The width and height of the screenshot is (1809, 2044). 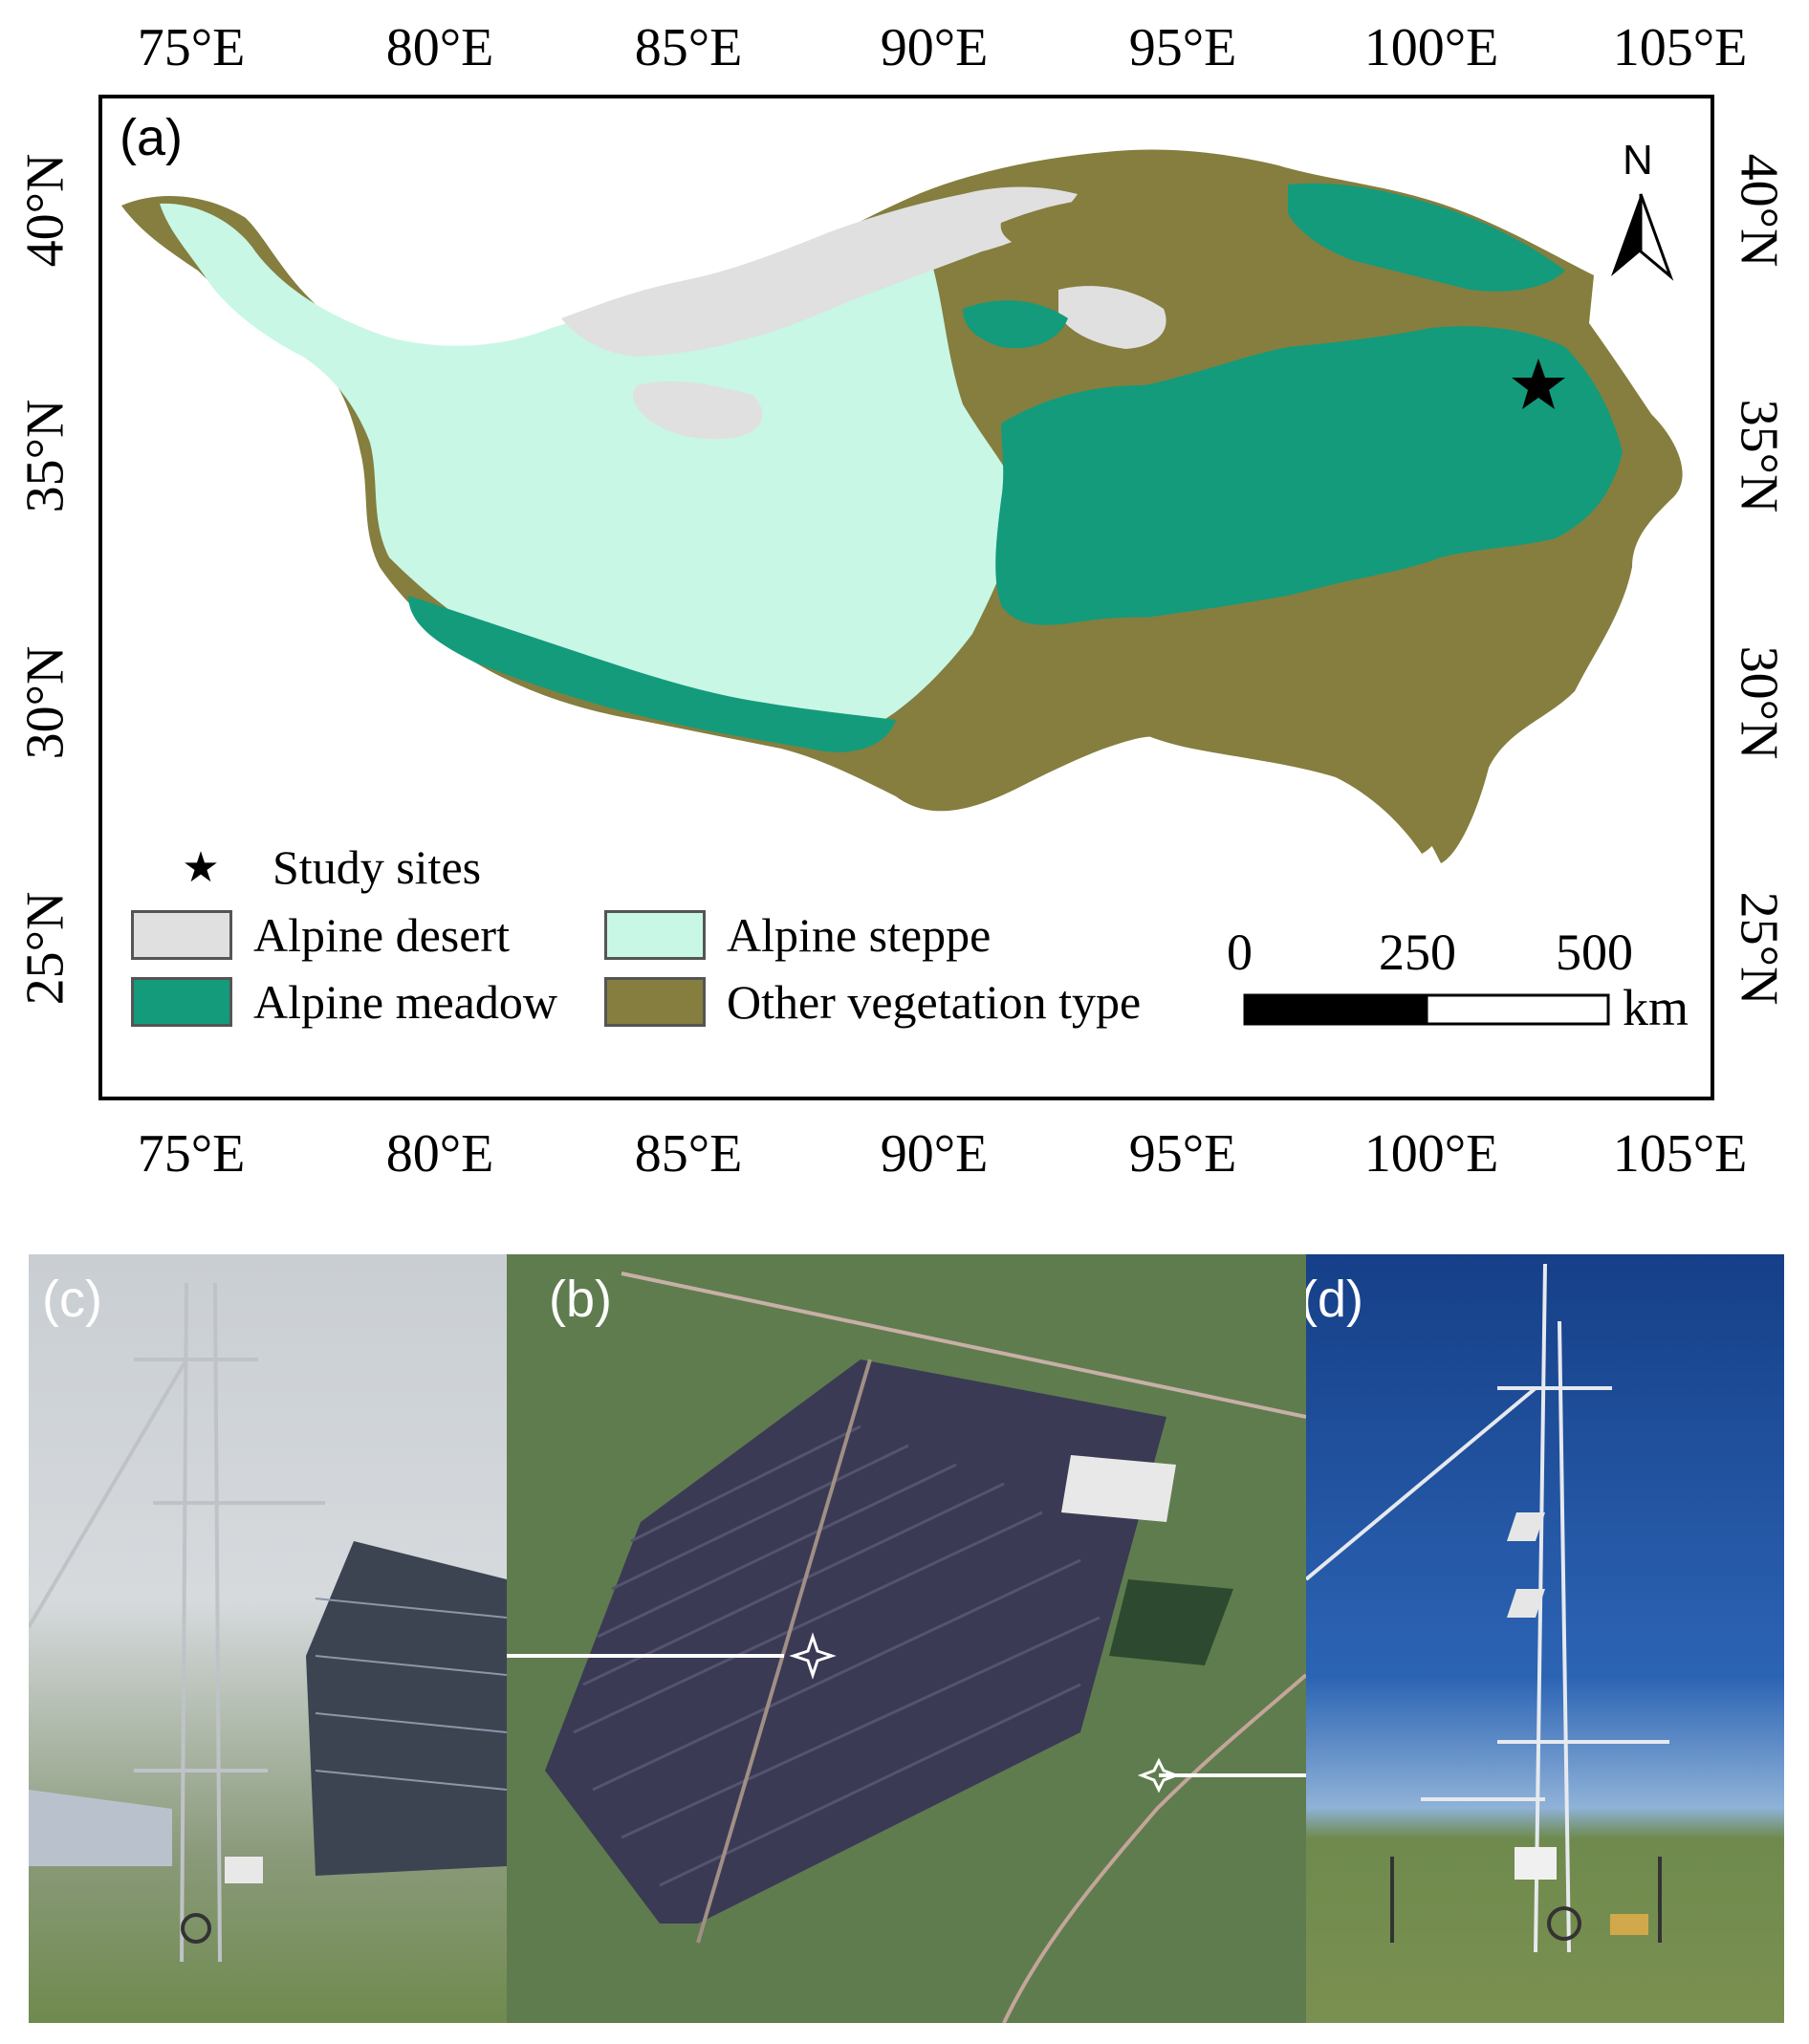 I want to click on region-alpine-steppe, so click(x=590, y=468).